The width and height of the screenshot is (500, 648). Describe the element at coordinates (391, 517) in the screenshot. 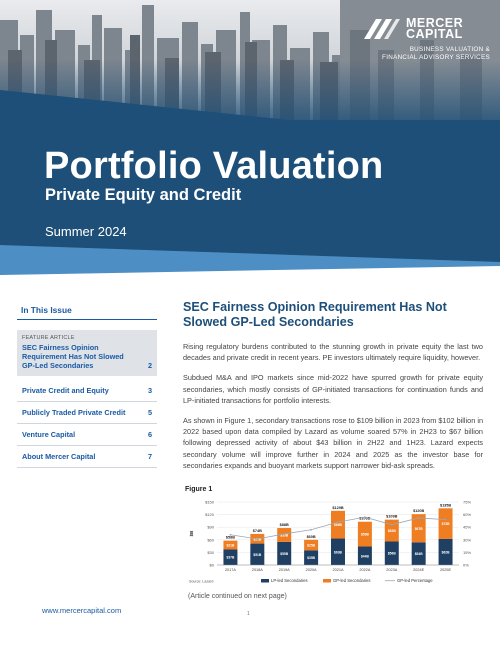

I see `data-label-total: $109B` at that location.